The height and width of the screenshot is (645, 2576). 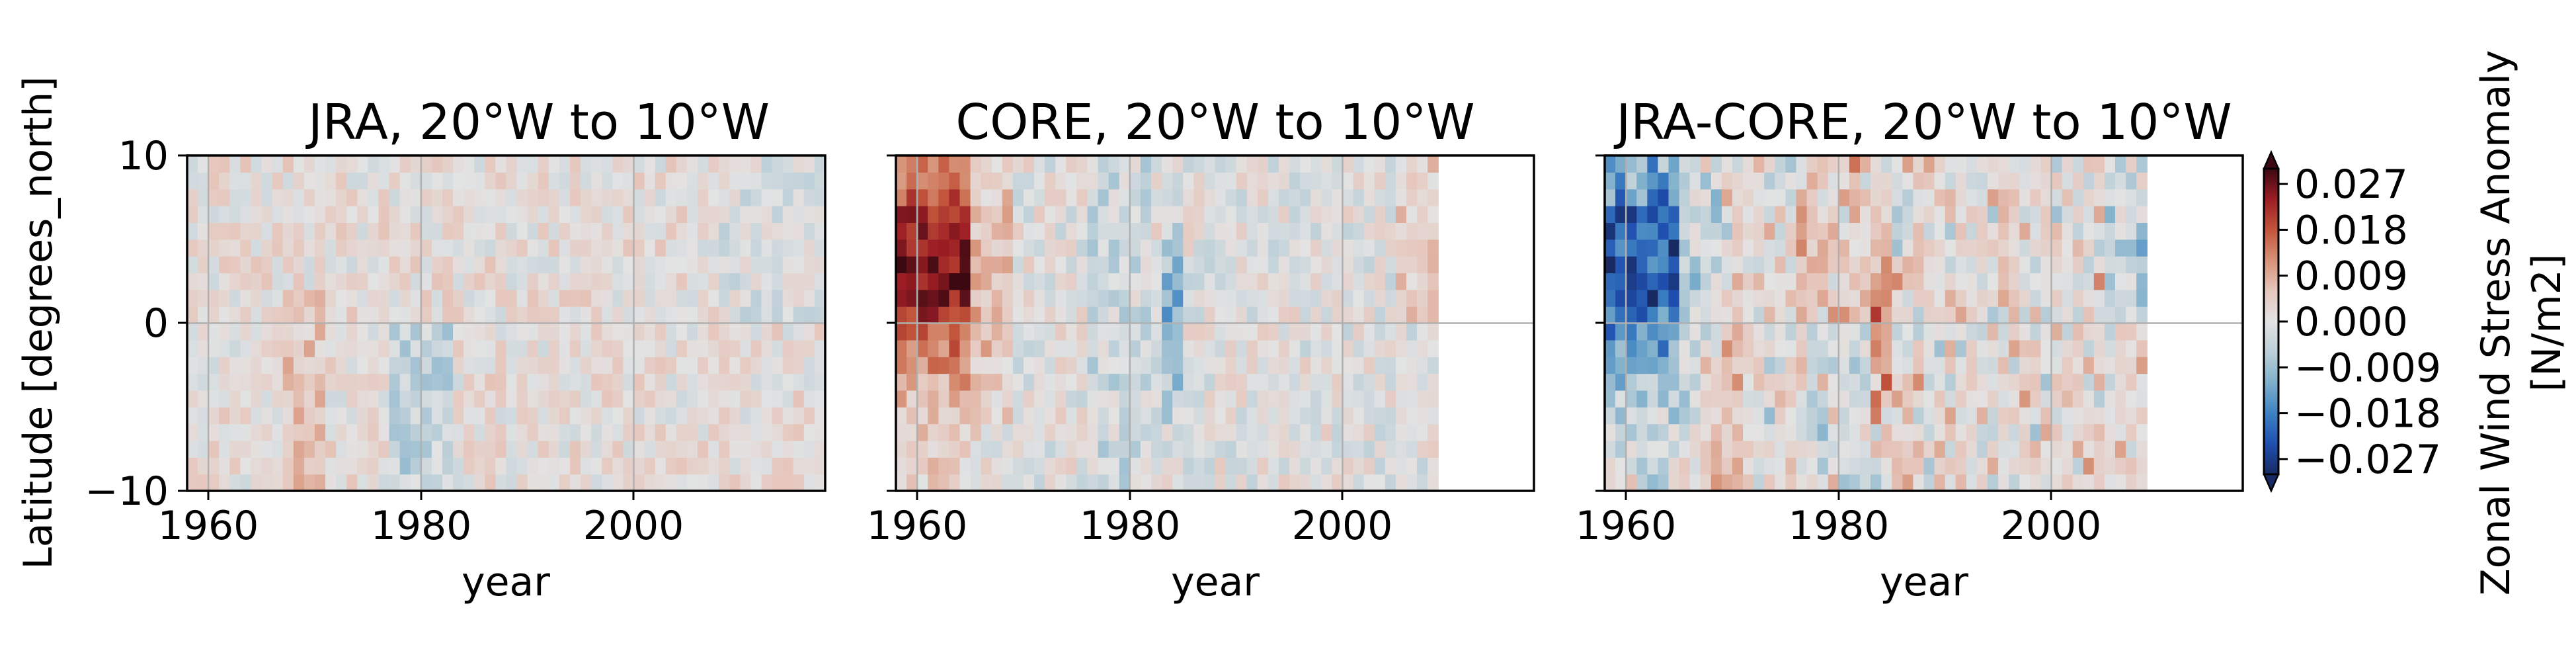 I want to click on xtick-label: 1960, so click(x=1627, y=526).